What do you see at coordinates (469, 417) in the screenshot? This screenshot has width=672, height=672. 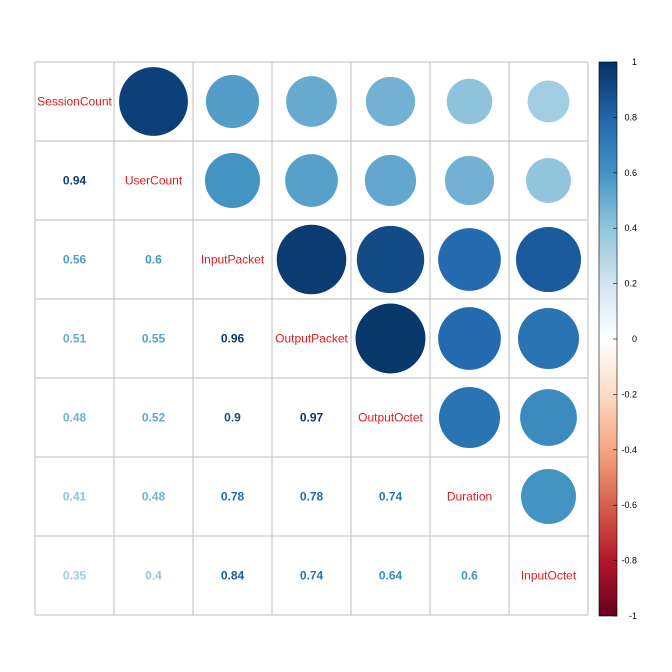 I see `correlation-circle-outputoctet-duration` at bounding box center [469, 417].